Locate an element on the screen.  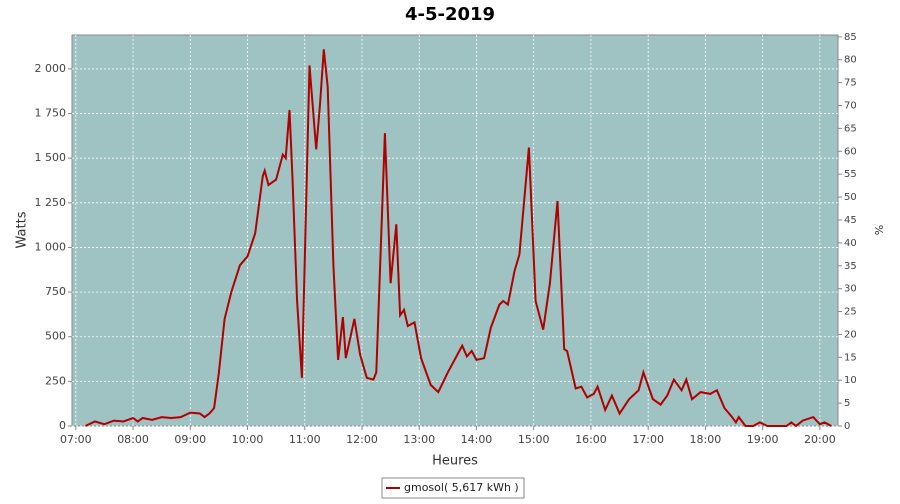
y-tick-label: 1 500 is located at coordinates (51, 157).